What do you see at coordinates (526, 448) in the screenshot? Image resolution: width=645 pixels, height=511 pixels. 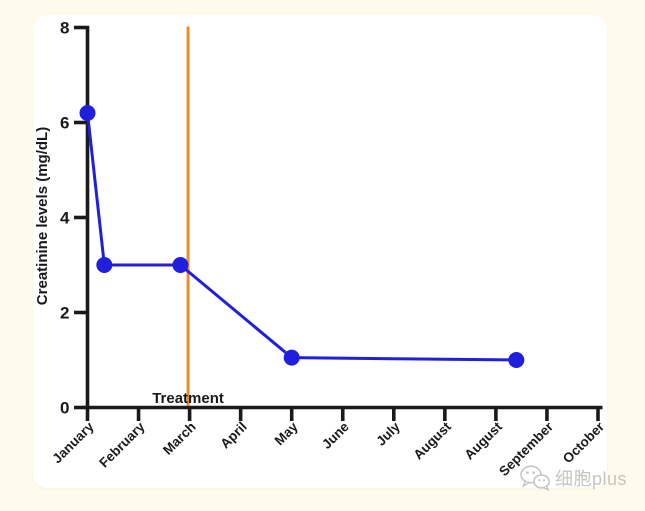 I see `x-tick-label: September` at bounding box center [526, 448].